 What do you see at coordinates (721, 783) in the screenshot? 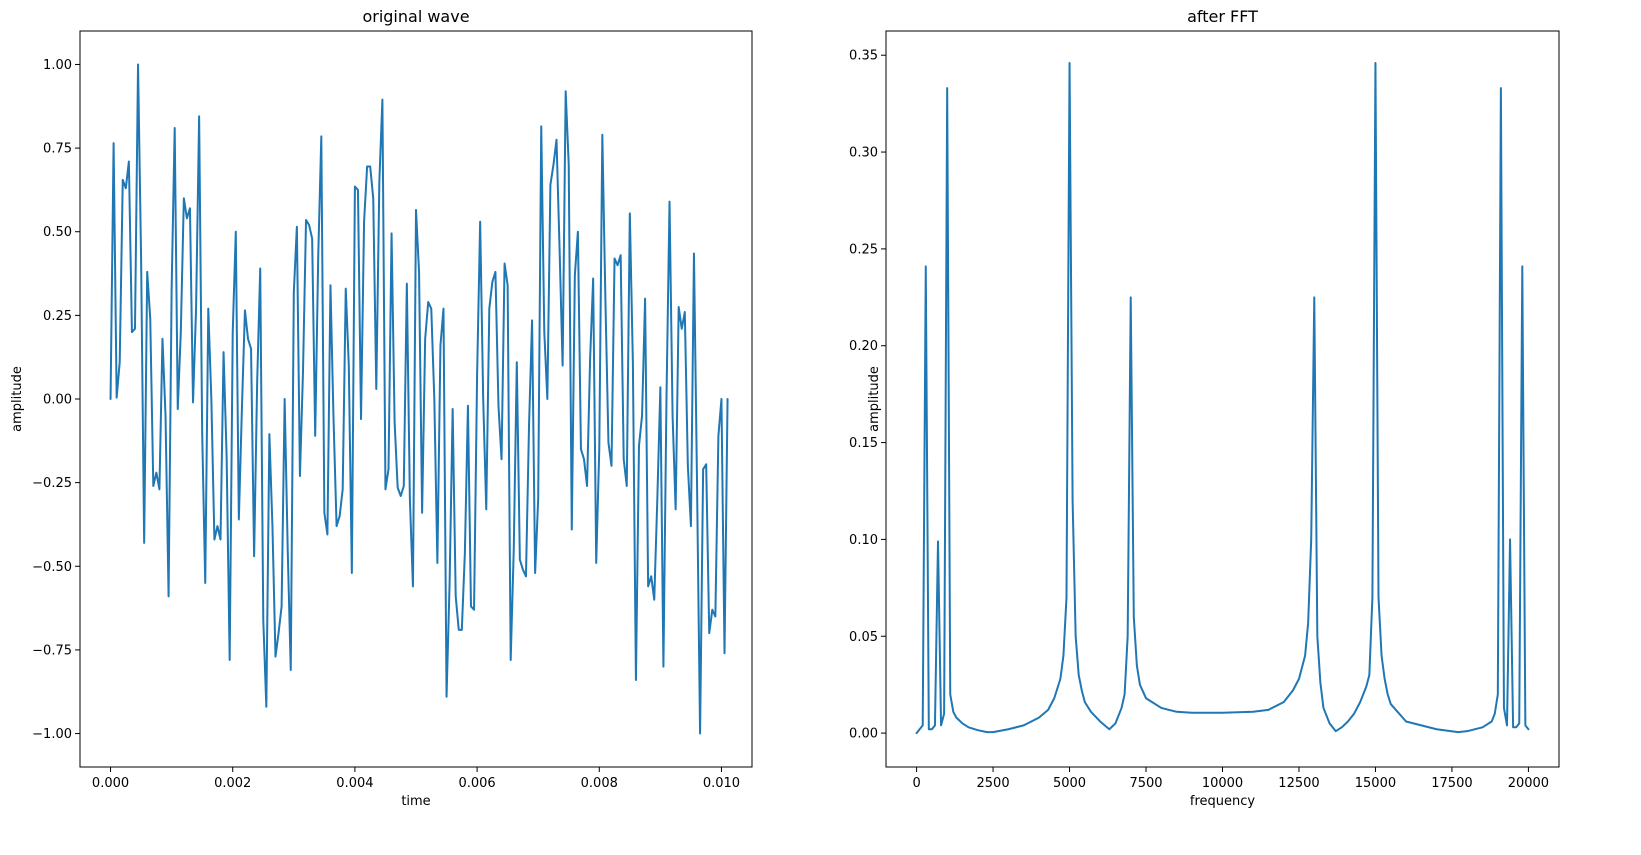
I see `x-tick-label: 0.010` at bounding box center [721, 783].